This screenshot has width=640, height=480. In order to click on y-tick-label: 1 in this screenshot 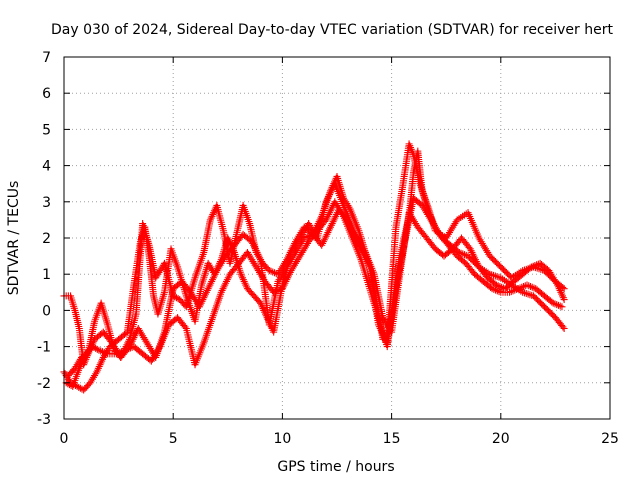, I will do `click(46, 275)`.